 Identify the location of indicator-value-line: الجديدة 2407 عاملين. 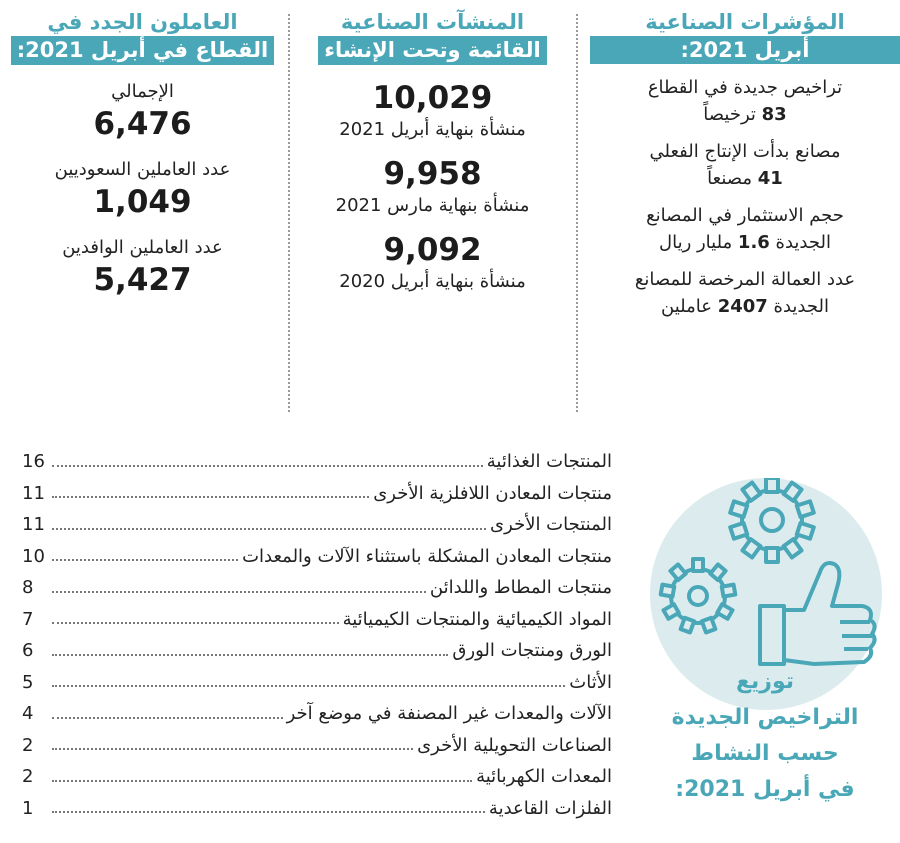
(745, 306).